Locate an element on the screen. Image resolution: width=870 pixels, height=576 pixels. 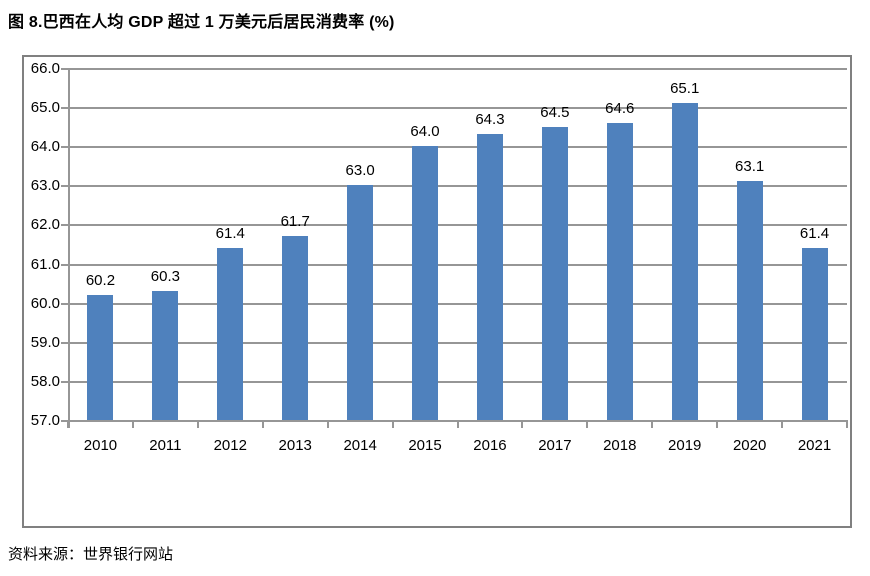
y-axis-label: 65.0 is located at coordinates (45, 108).